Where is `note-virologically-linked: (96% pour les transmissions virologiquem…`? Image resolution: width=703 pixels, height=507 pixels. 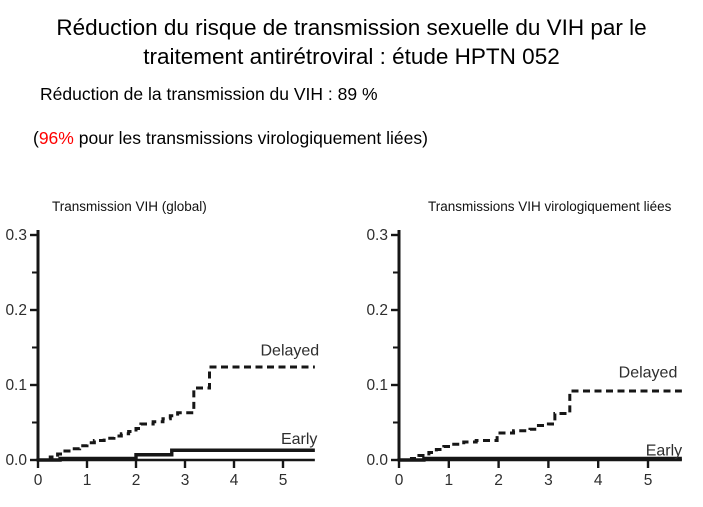
note-virologically-linked: (96% pour les transmissions virologiquem… is located at coordinates (230, 138).